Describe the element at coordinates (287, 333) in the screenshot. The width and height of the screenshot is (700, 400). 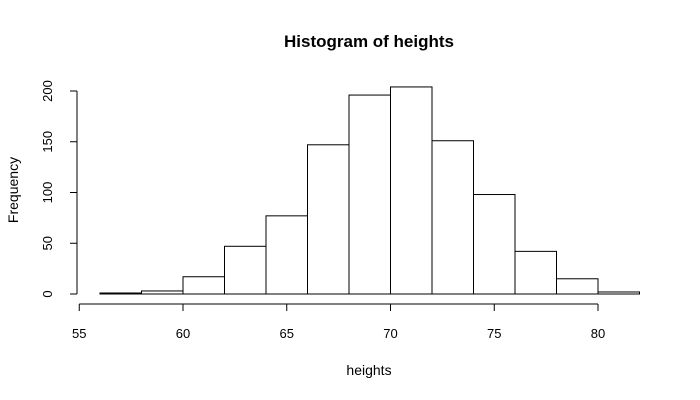
I see `x-tick-label: 65` at that location.